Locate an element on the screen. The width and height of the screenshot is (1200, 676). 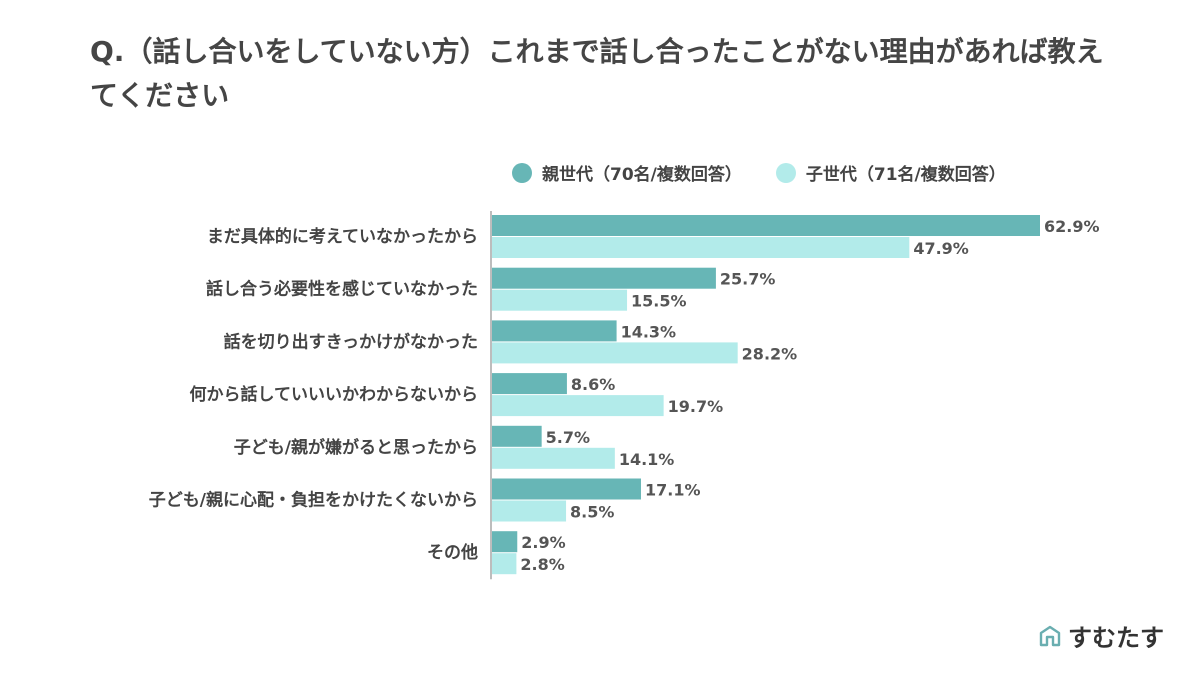
category-label: 話を切り出すきっかけがなかった is located at coordinates (351, 341).